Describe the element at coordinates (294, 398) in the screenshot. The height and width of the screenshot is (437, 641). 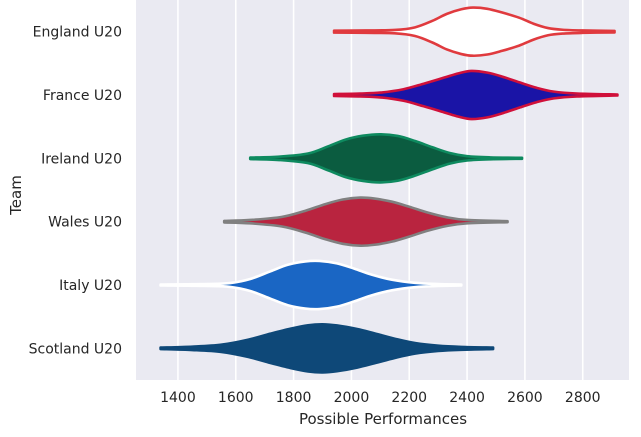
I see `x-tick-label: 1800` at that location.